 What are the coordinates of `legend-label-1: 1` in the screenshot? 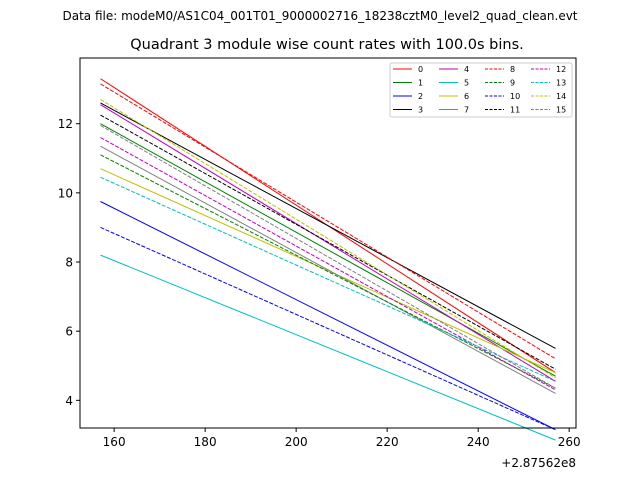 It's located at (420, 83).